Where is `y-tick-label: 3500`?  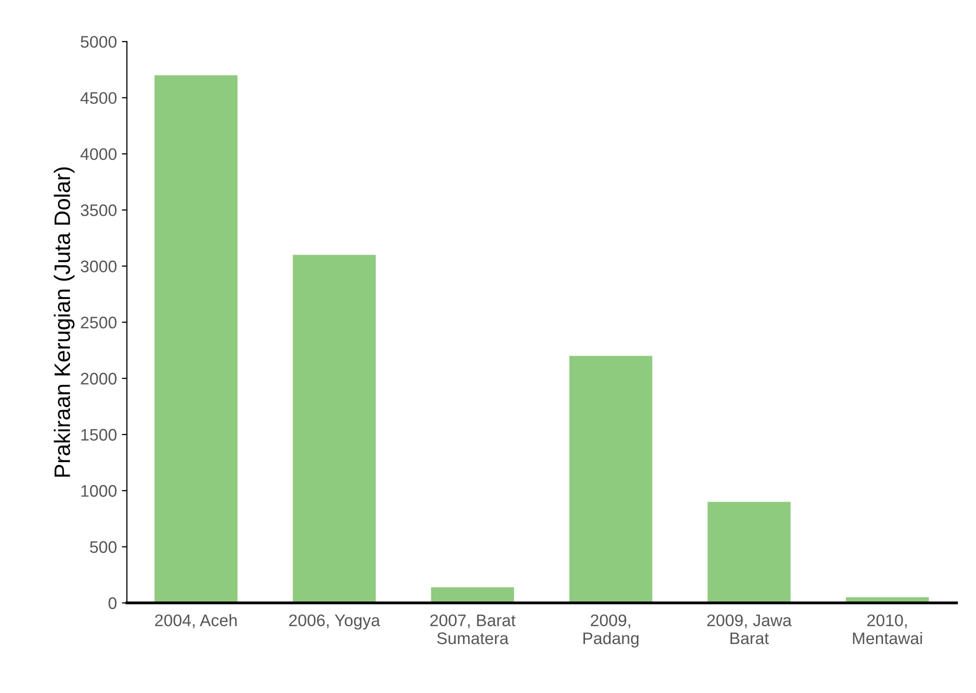
y-tick-label: 3500 is located at coordinates (98, 210).